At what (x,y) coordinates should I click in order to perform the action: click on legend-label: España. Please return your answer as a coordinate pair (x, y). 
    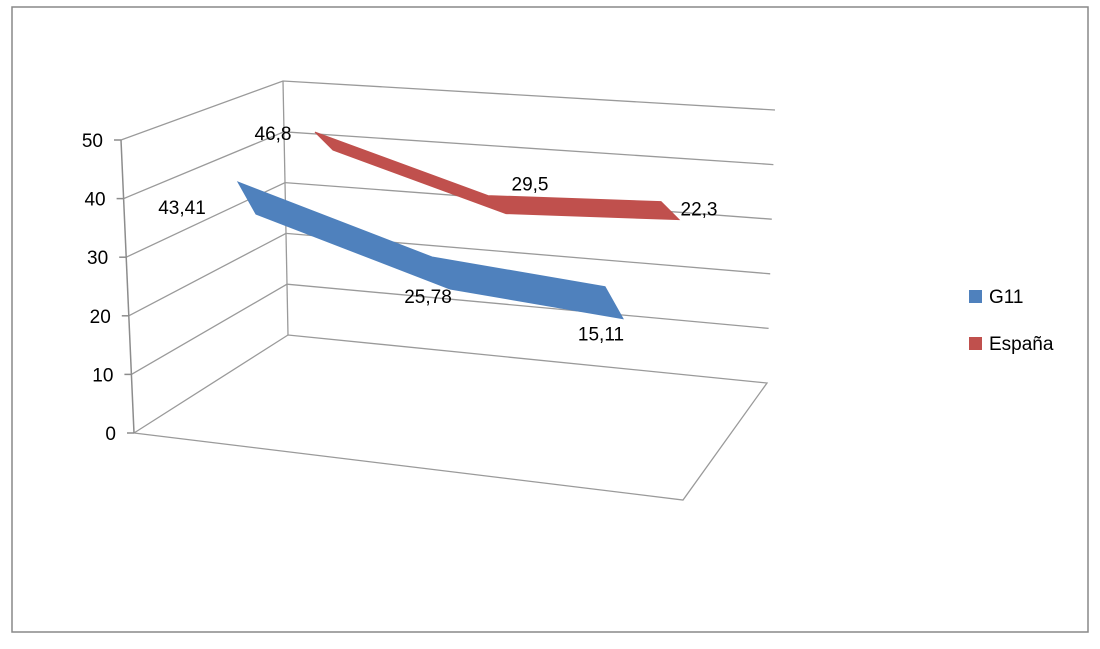
    Looking at the image, I should click on (1021, 344).